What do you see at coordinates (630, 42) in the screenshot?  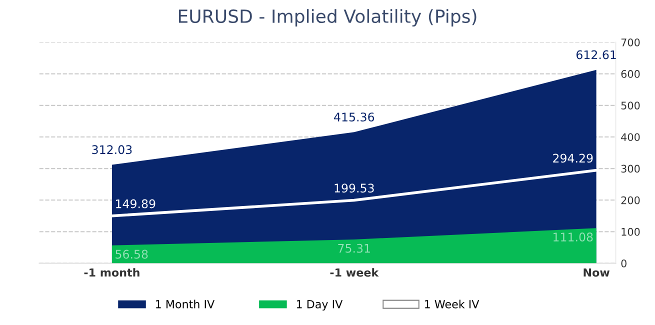 I see `y-tick-label: 700` at bounding box center [630, 42].